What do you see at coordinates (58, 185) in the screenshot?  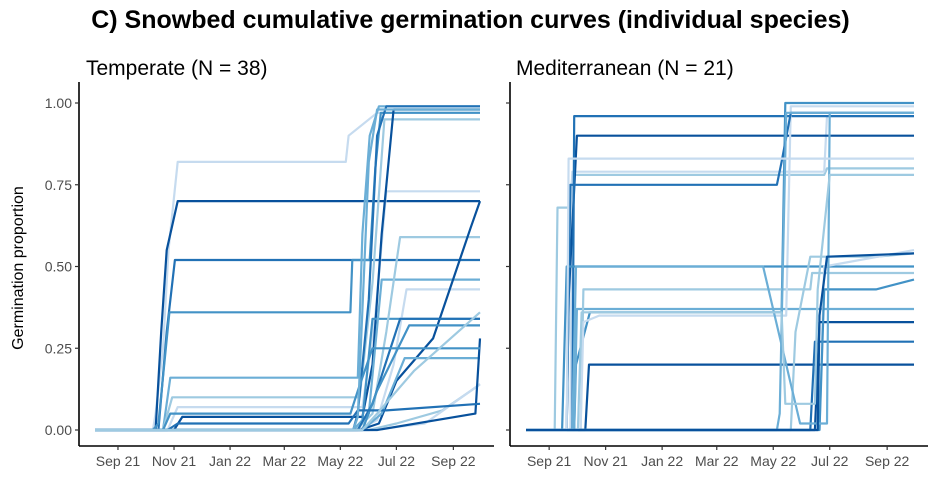 I see `y-tick-label: 0.75` at bounding box center [58, 185].